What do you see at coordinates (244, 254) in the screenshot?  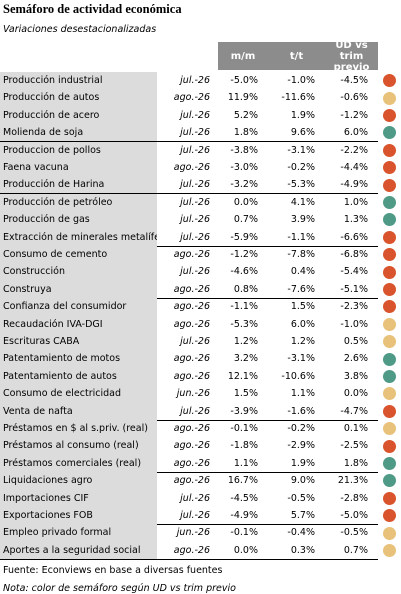 I see `value-cell: -1.2%` at bounding box center [244, 254].